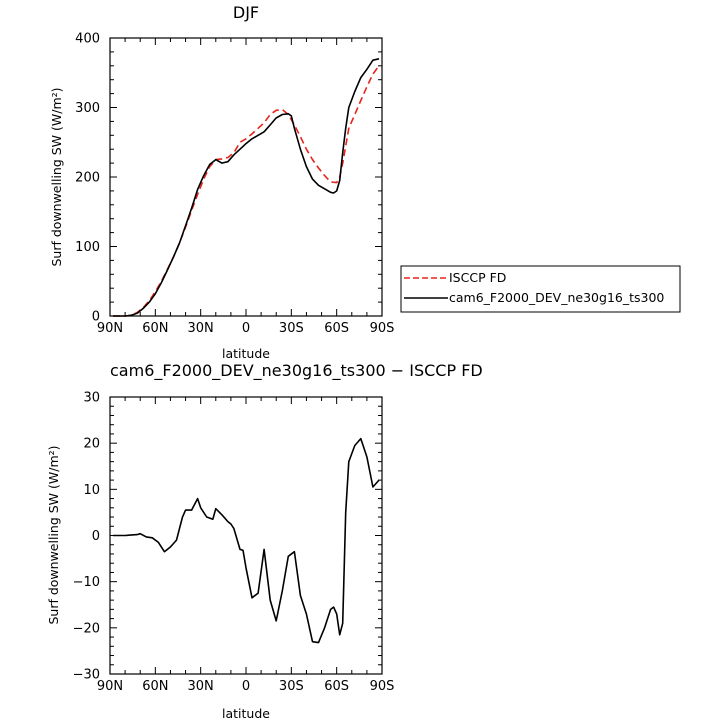 This screenshot has width=726, height=727. What do you see at coordinates (56, 176) in the screenshot?
I see `top-y-axis-label: Surf downwelling SW (W/m²)` at bounding box center [56, 176].